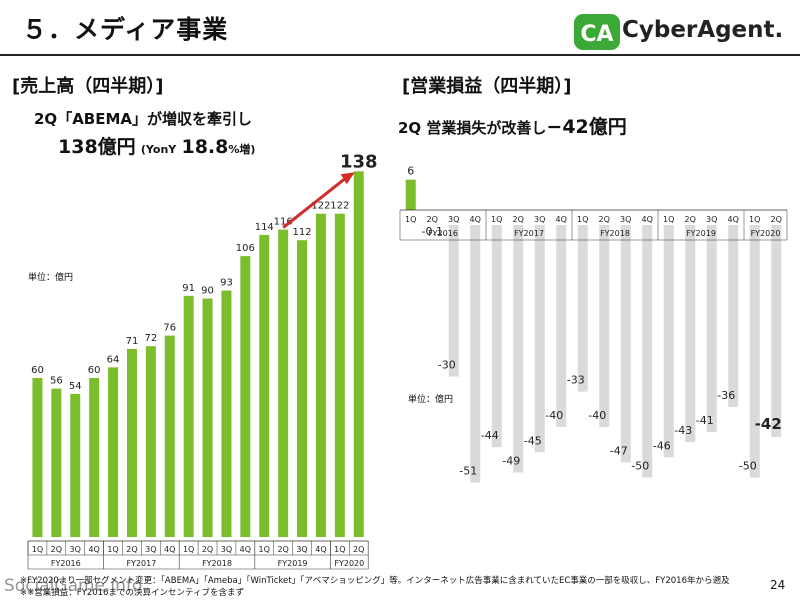  I want to click on revenue-growth-arrow, so click(315, 202).